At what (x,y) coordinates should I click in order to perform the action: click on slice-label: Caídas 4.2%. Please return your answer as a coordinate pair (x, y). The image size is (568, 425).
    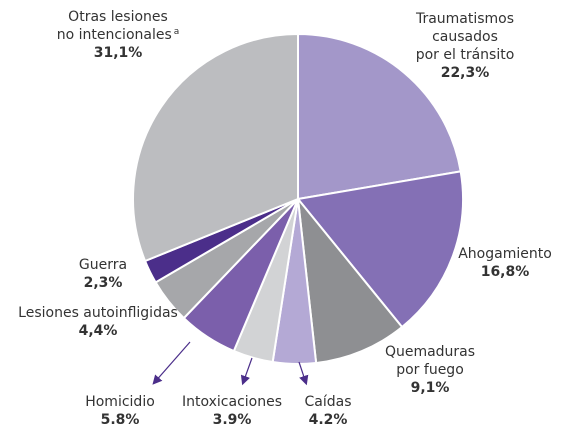
    Looking at the image, I should click on (327, 409).